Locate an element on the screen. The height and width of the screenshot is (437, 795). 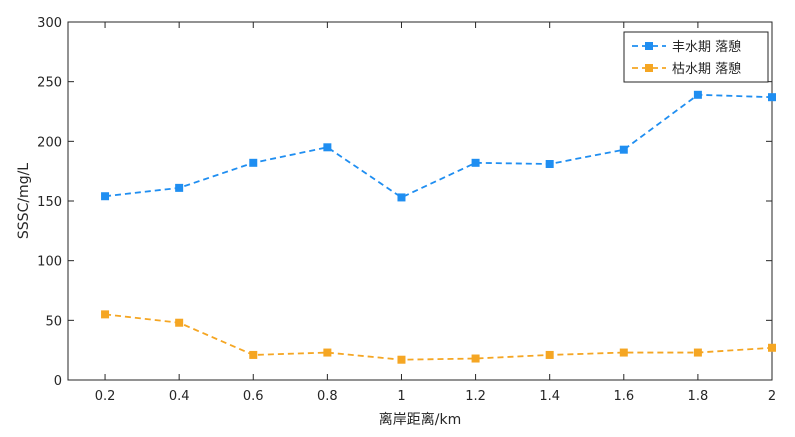
x-tick-label: 1.6 is located at coordinates (623, 396).